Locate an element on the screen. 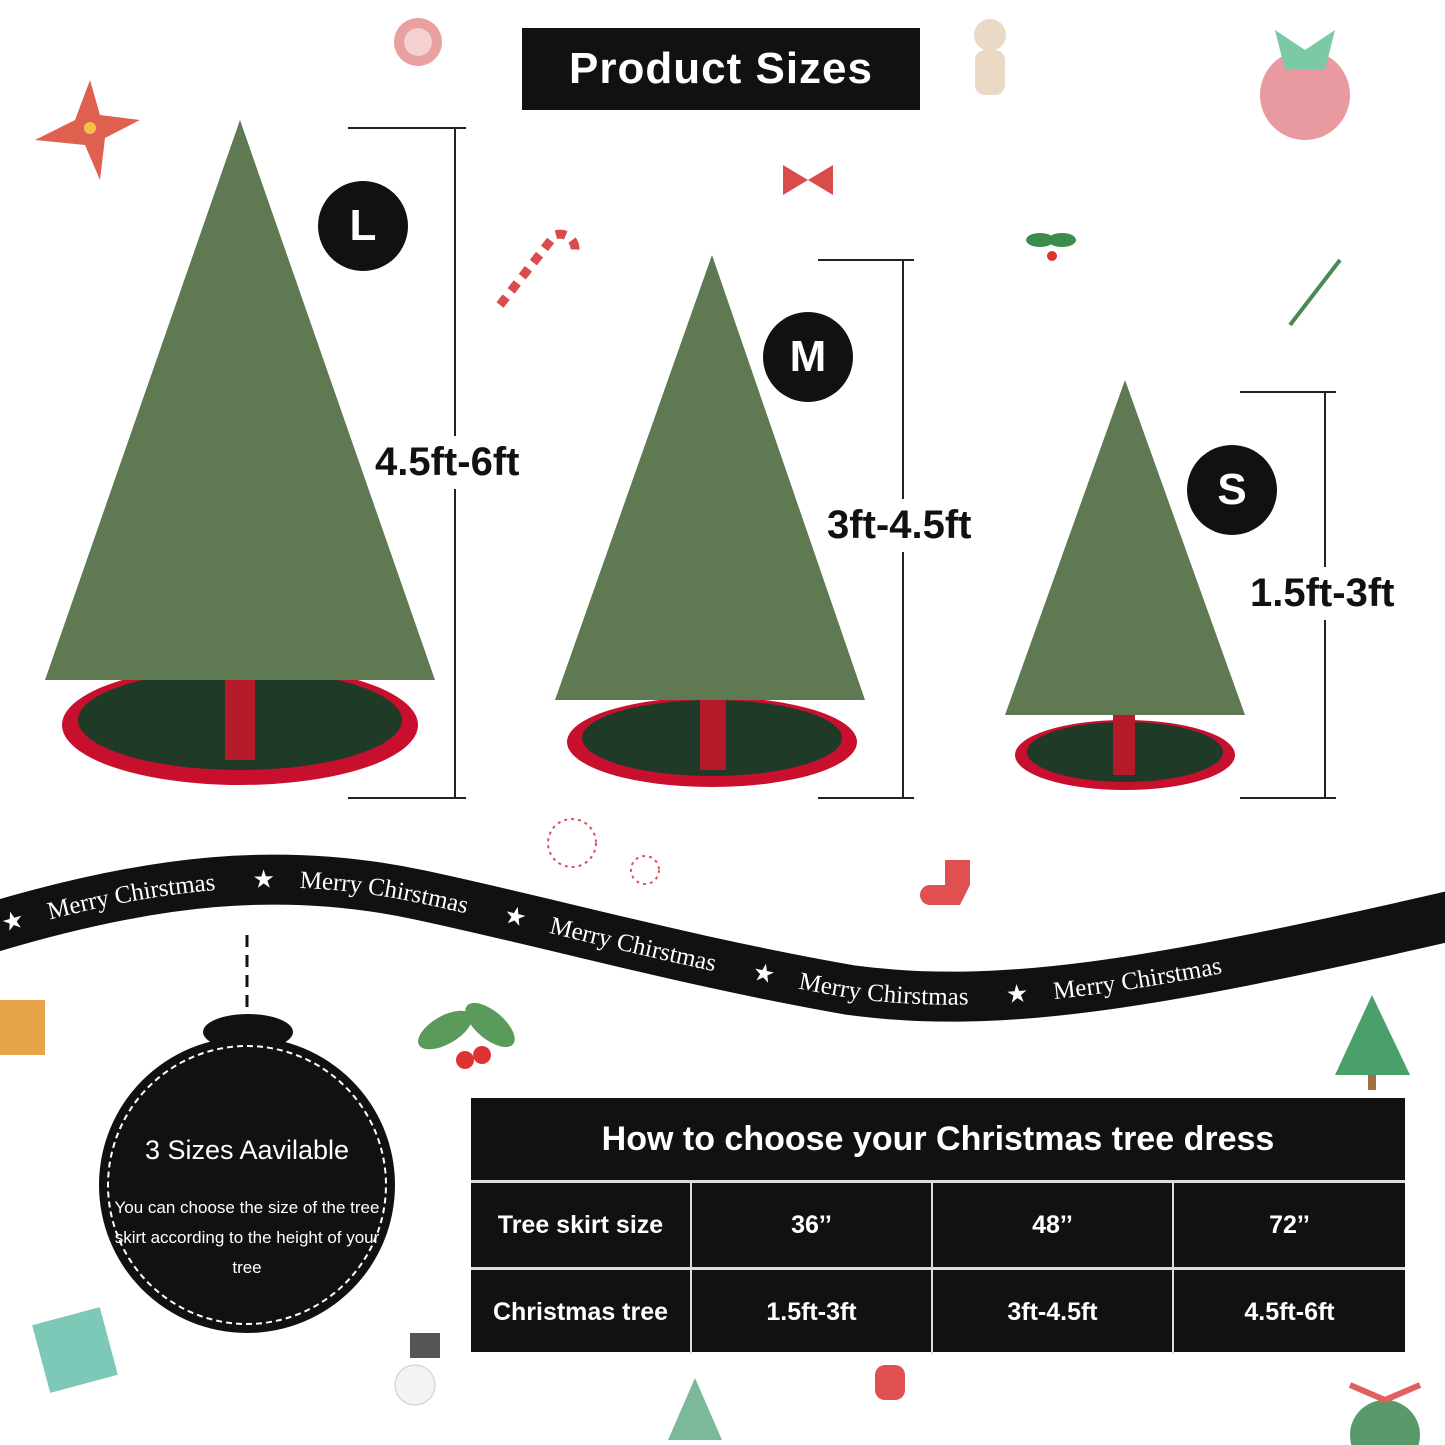 The height and width of the screenshot is (1445, 1445). size-badge-l: L is located at coordinates (363, 226).